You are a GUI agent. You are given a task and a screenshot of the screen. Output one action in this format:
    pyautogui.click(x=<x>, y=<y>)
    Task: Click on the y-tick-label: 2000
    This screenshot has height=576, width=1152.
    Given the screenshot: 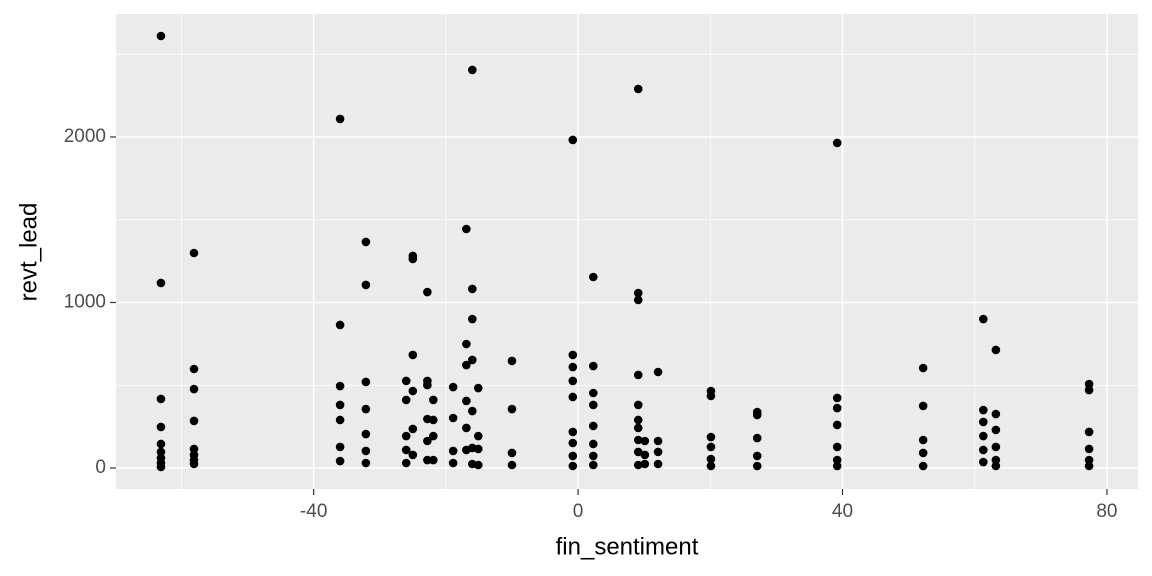 What is the action you would take?
    pyautogui.click(x=85, y=136)
    